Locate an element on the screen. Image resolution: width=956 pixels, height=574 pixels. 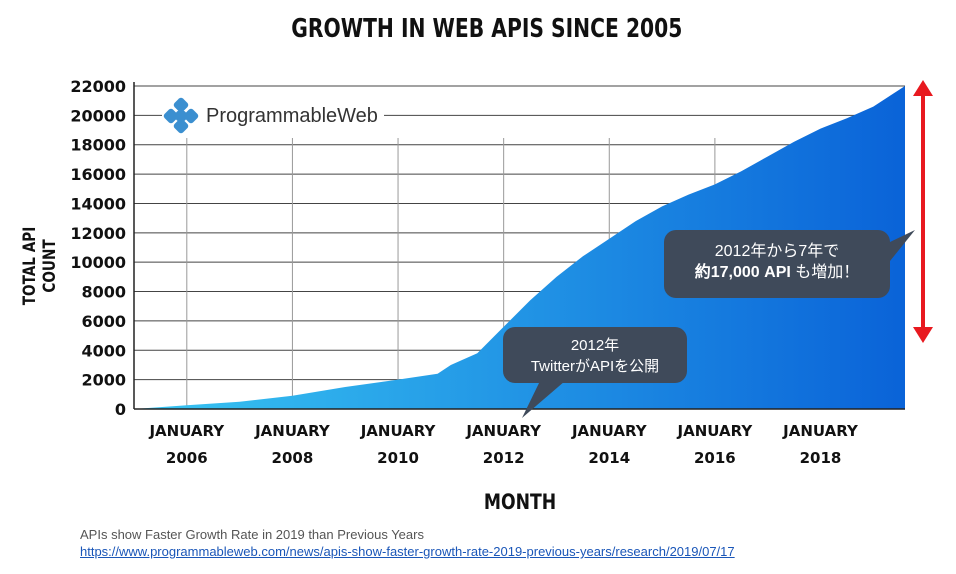
y-tick-label-20000: 20000 is located at coordinates (98, 115).